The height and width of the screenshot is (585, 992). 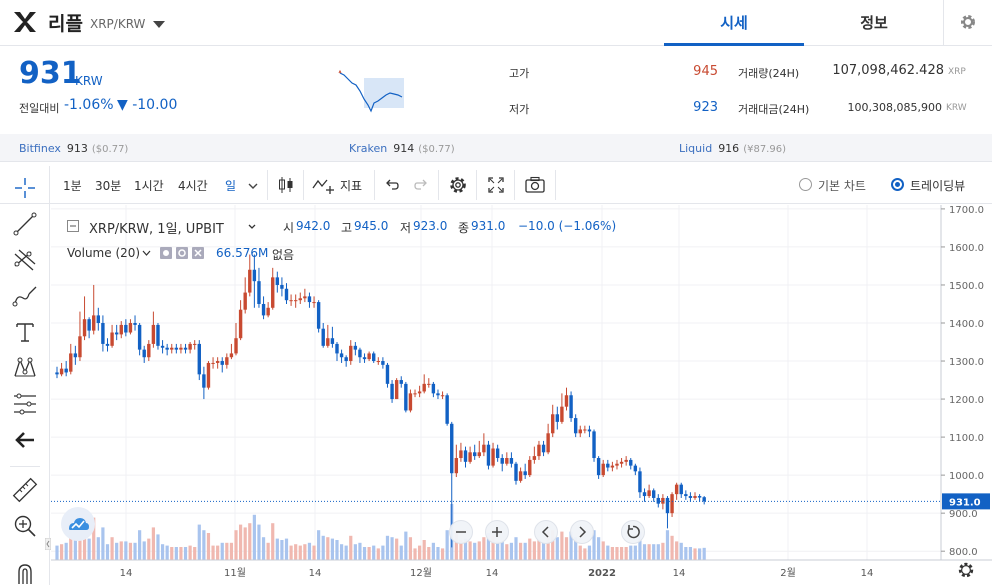 What do you see at coordinates (242, 253) in the screenshot?
I see `volume-legend-value: 66.576M` at bounding box center [242, 253].